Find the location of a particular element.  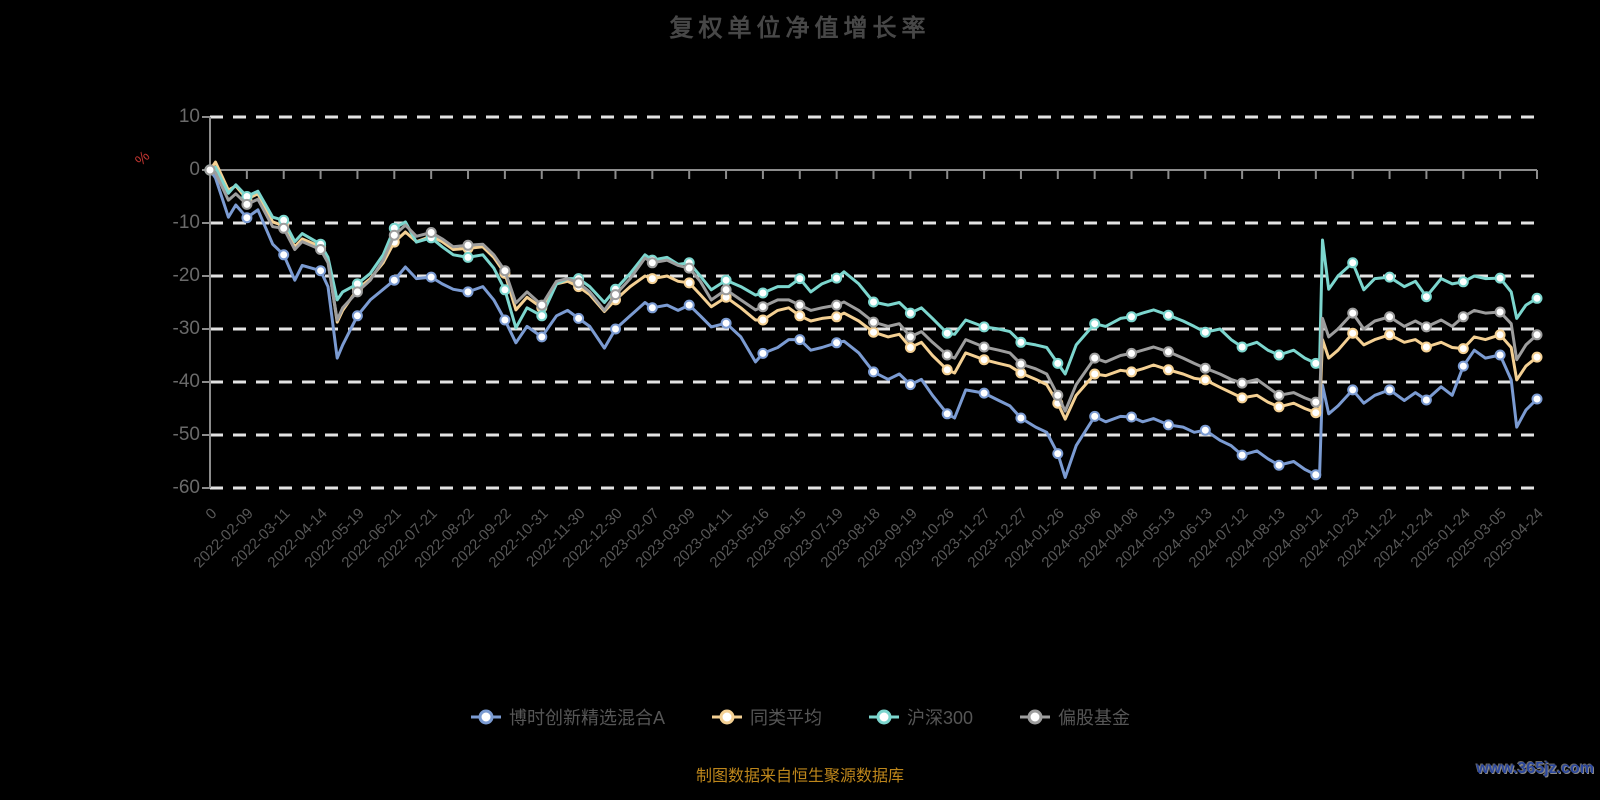

y-axis-label: -50 is located at coordinates (186, 434).